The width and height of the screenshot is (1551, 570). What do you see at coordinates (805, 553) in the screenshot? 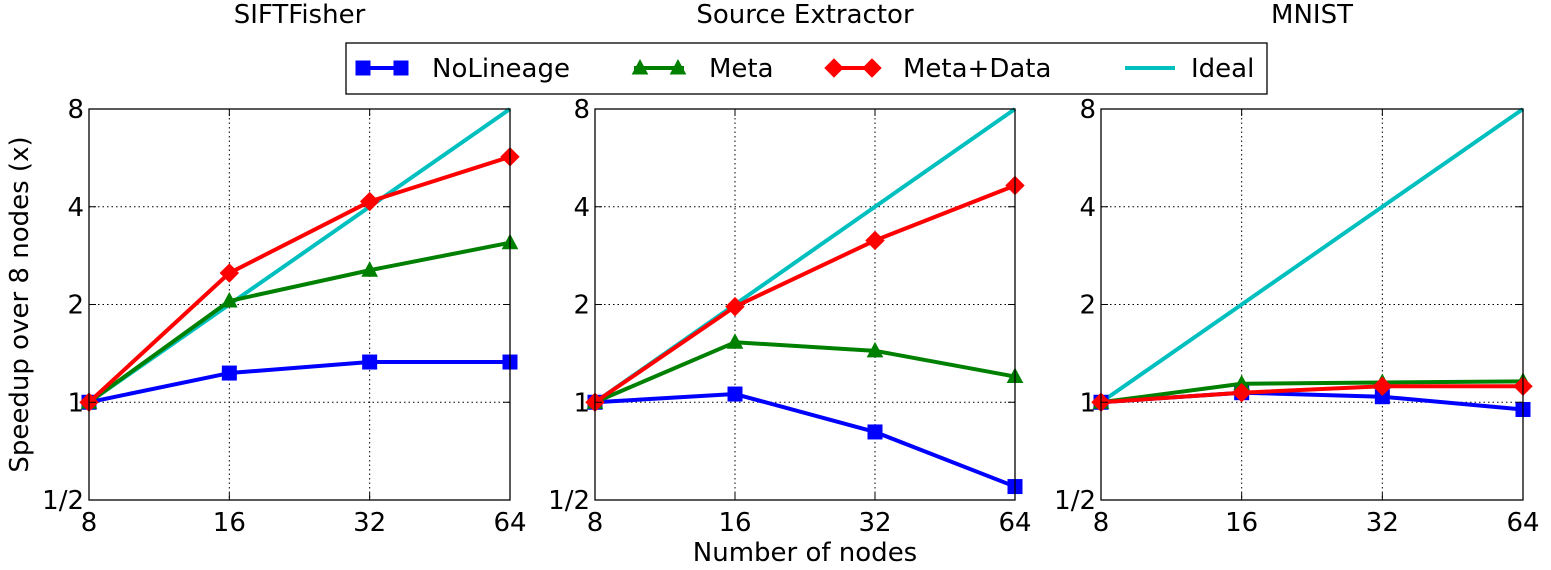
I see `x-axis-label: Number of nodes` at bounding box center [805, 553].